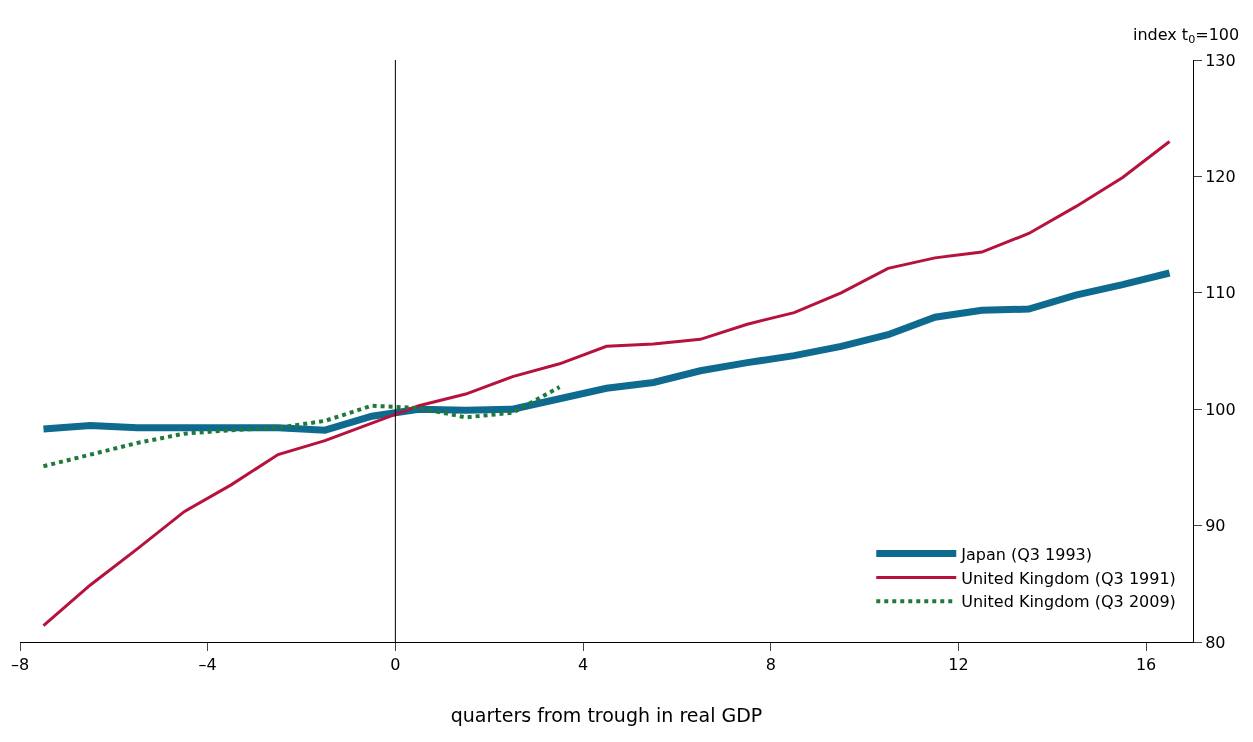 This screenshot has height=742, width=1253. What do you see at coordinates (207, 665) in the screenshot?
I see `x-tick-label: –4` at bounding box center [207, 665].